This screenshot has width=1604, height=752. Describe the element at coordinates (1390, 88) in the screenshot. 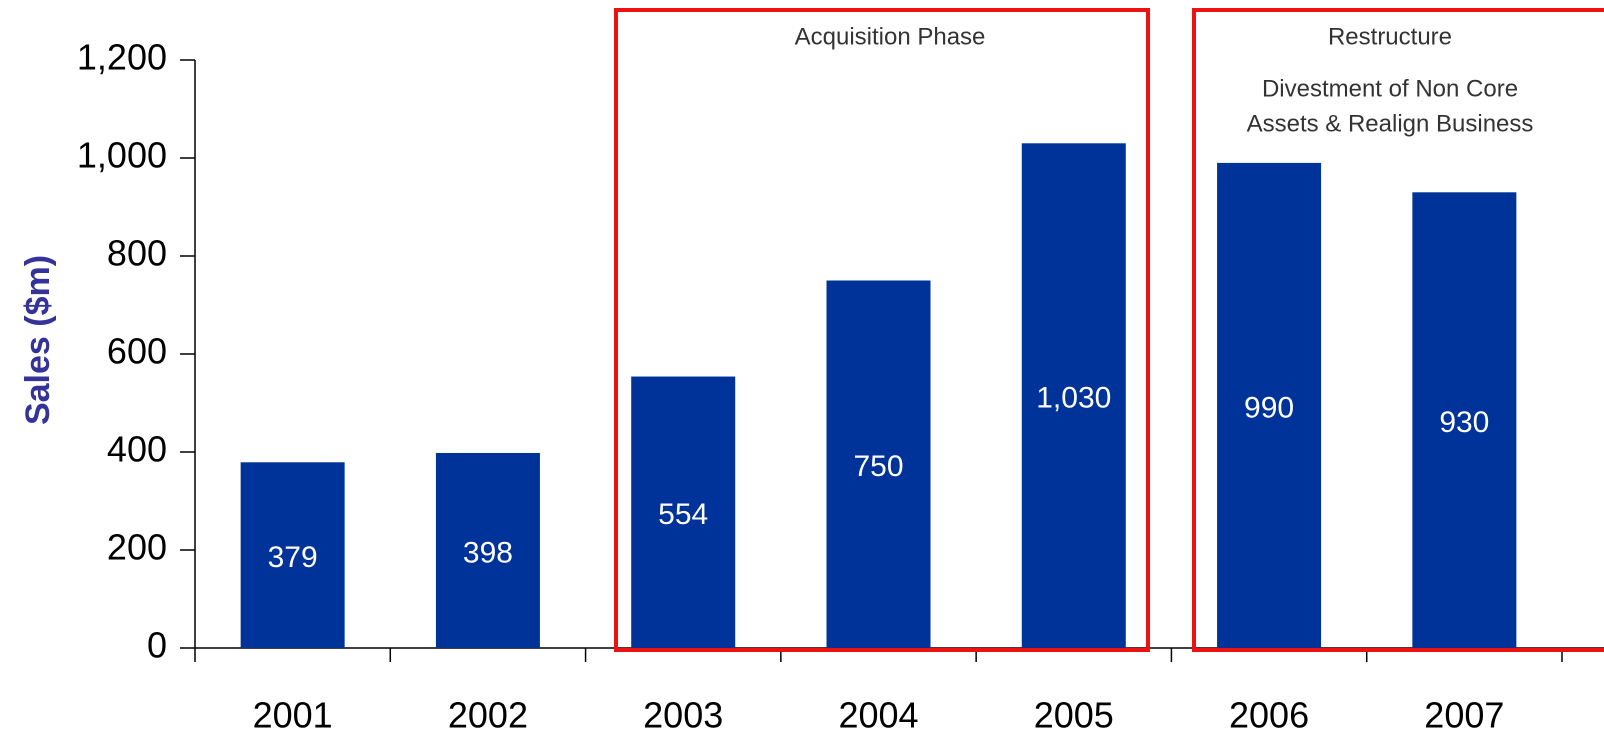

I see `annotation-text: Divestment of Non Core` at that location.